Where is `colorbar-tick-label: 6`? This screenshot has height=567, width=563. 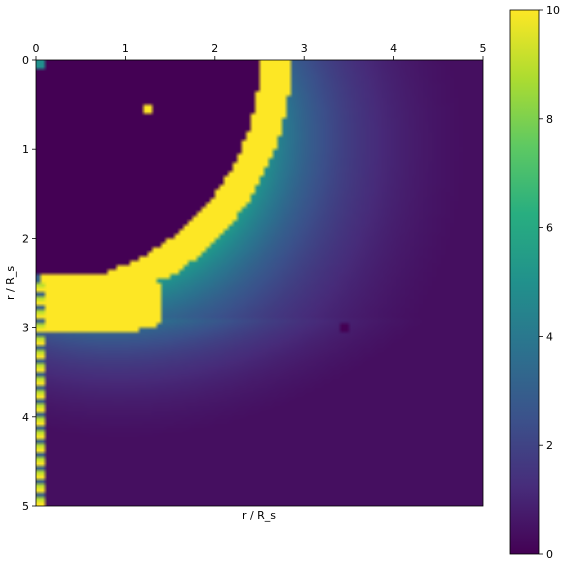 colorbar-tick-label: 6 is located at coordinates (549, 228).